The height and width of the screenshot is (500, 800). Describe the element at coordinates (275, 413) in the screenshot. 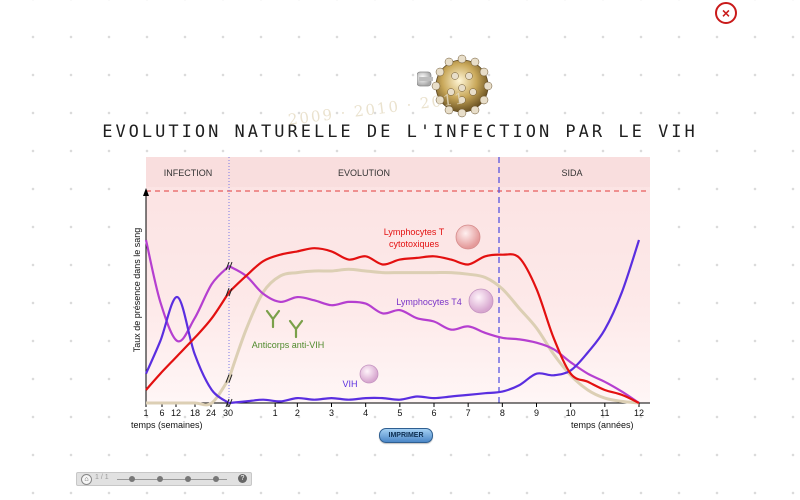

I see `x-year-tick-label: 1` at that location.